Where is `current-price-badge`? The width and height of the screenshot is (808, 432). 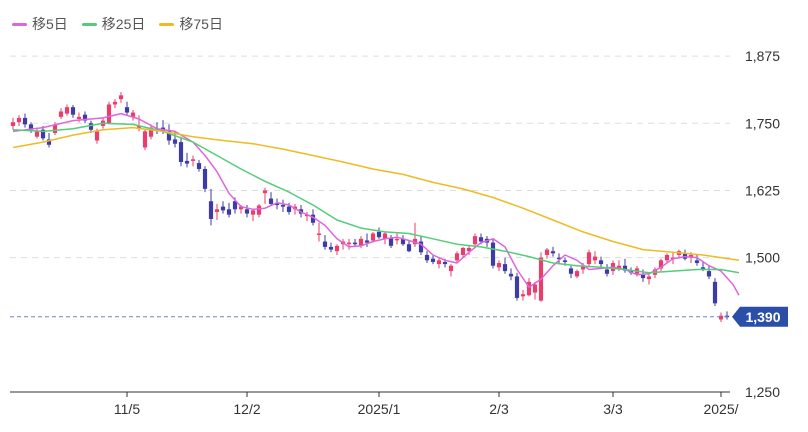 current-price-badge is located at coordinates (760, 316).